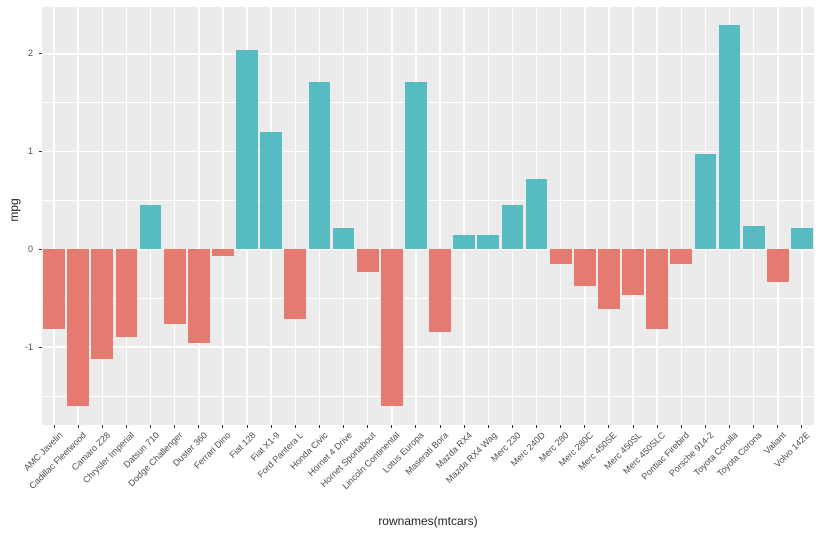 This screenshot has width=820, height=536. I want to click on x-axis-title: rownames(mtcars), so click(428, 521).